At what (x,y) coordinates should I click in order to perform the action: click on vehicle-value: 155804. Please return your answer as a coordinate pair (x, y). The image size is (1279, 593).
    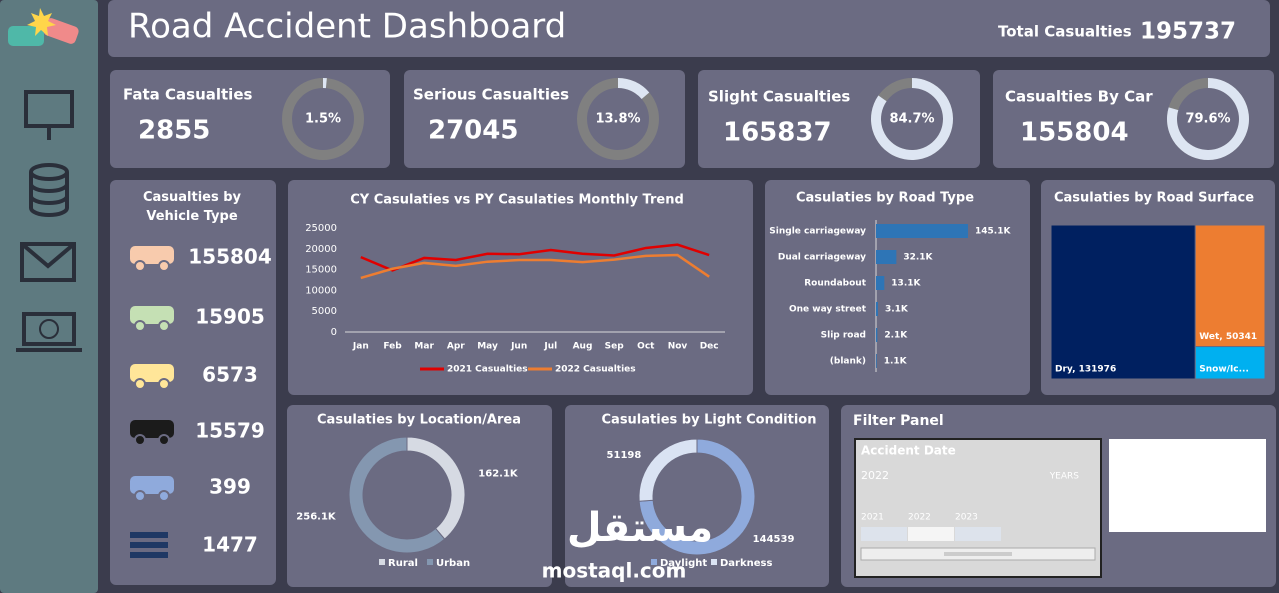
    Looking at the image, I should click on (230, 257).